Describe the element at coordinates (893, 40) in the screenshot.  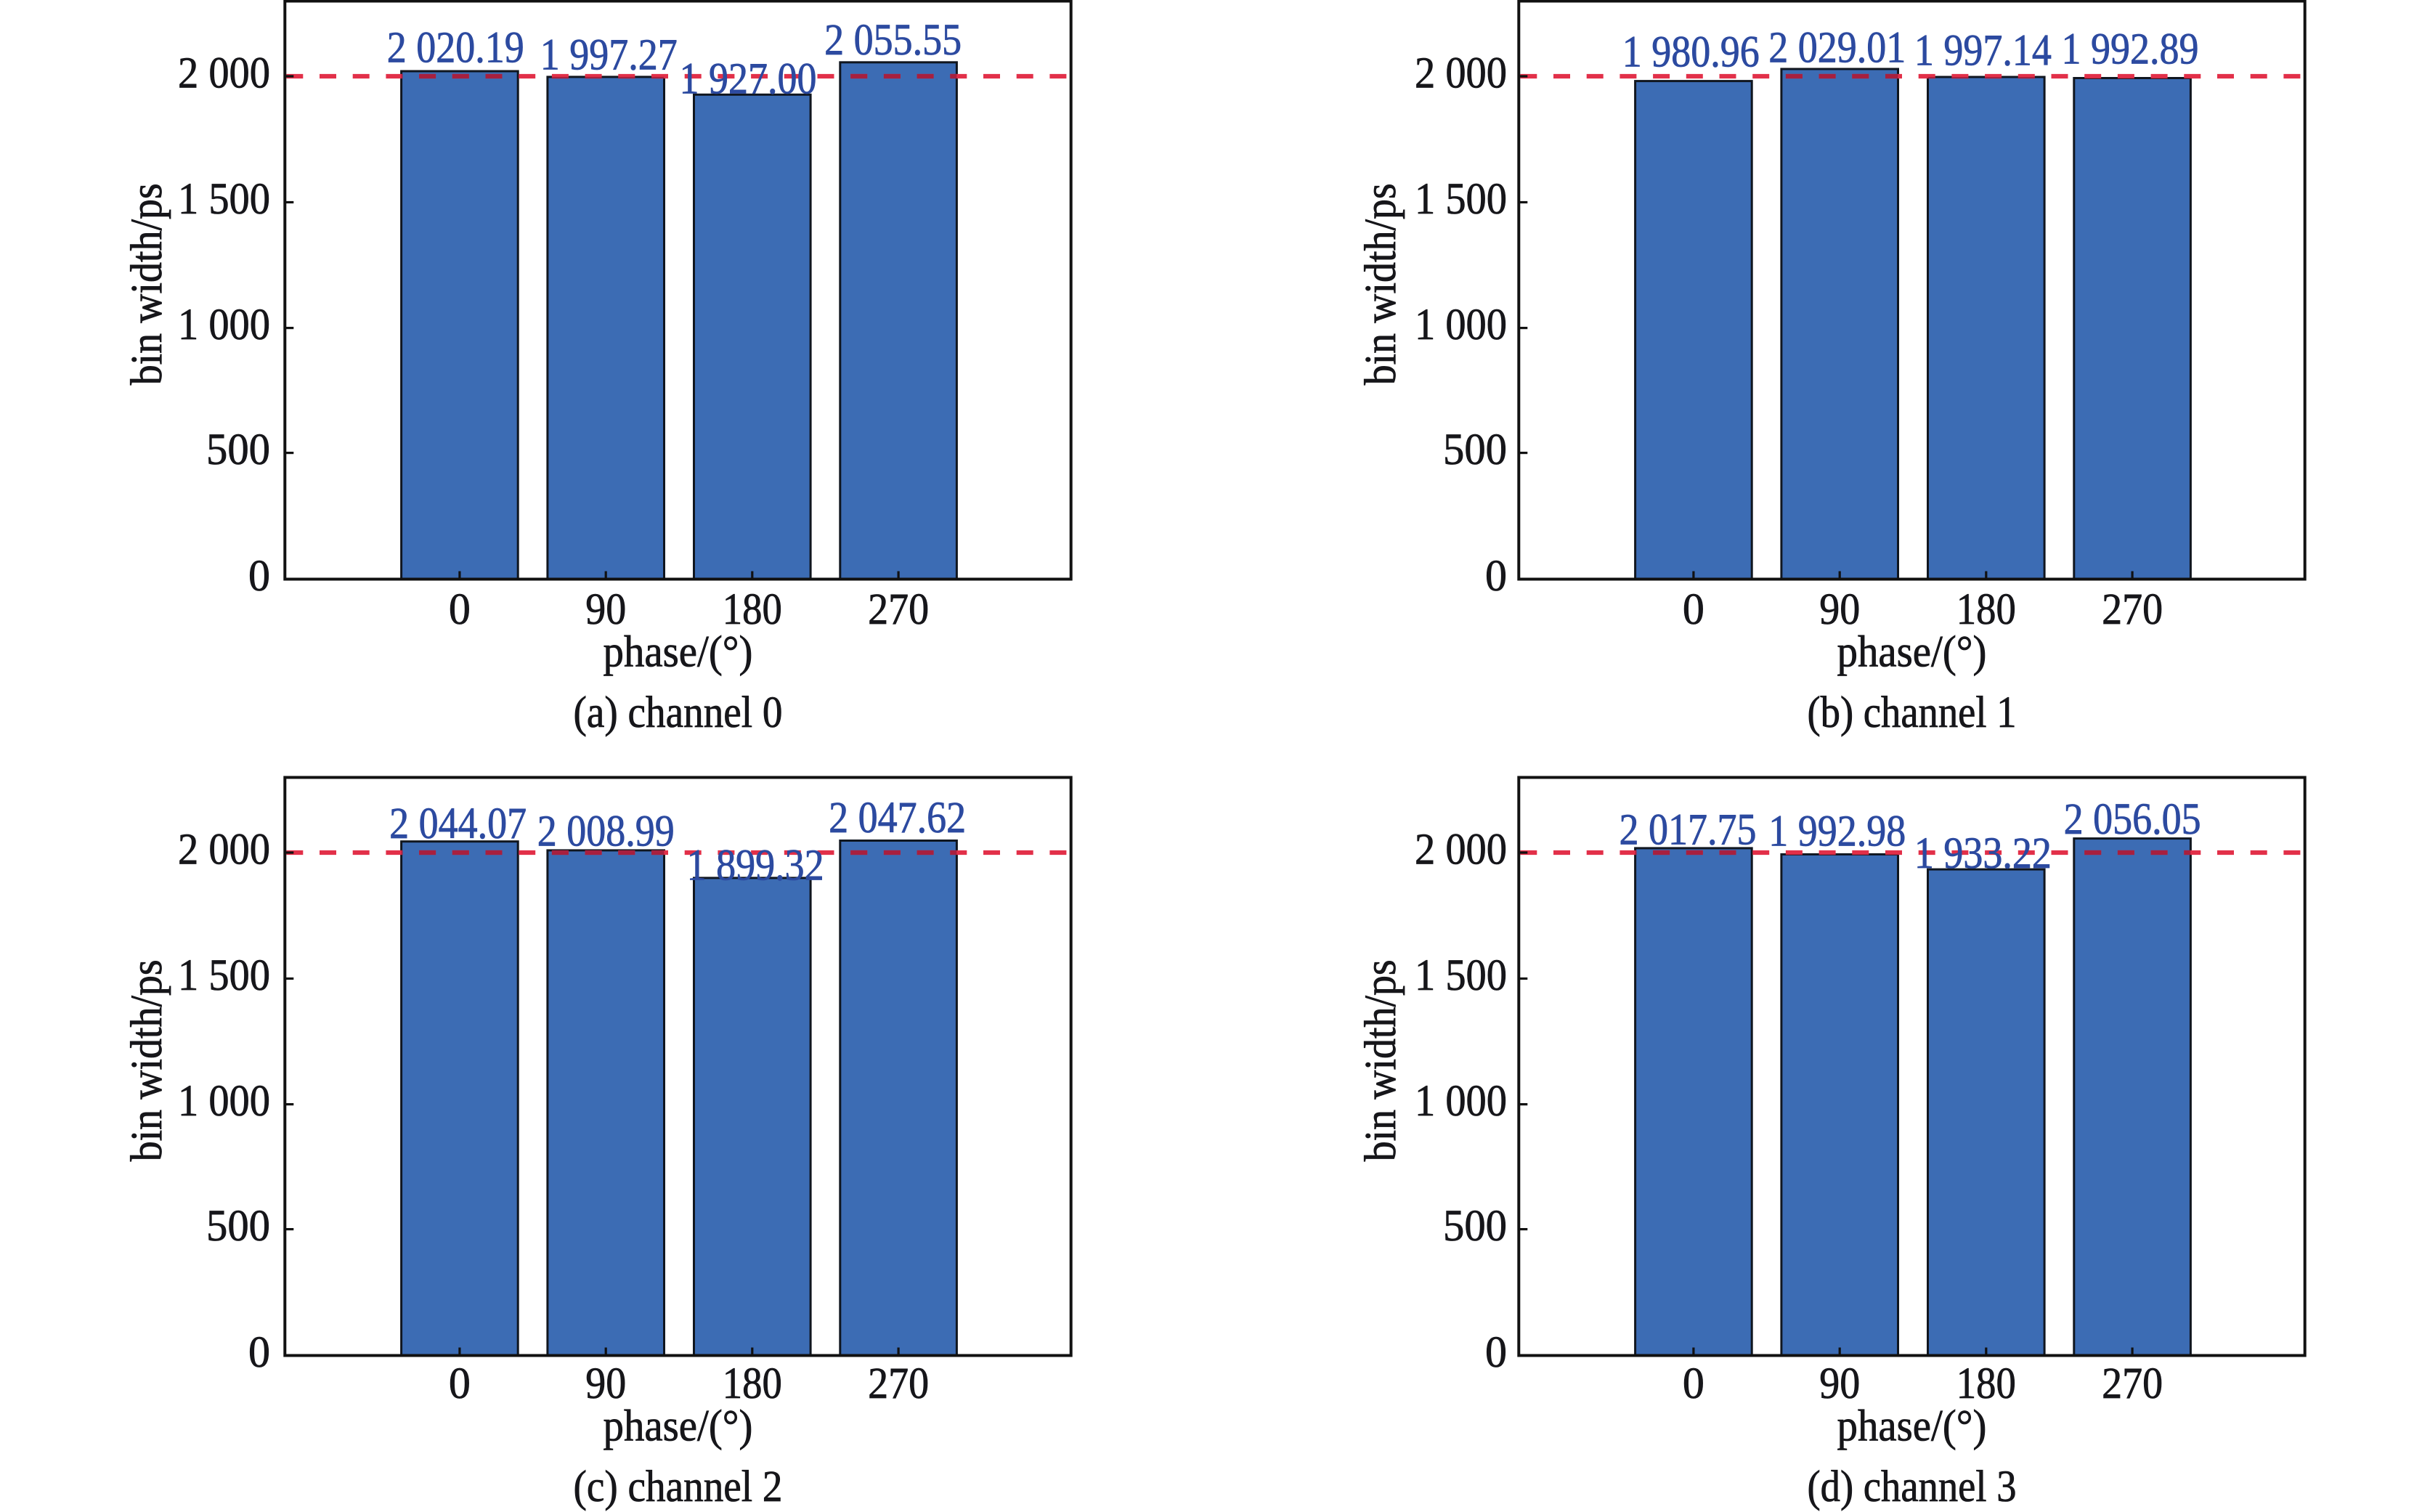
I see `svg-text: 2 055.55` at that location.